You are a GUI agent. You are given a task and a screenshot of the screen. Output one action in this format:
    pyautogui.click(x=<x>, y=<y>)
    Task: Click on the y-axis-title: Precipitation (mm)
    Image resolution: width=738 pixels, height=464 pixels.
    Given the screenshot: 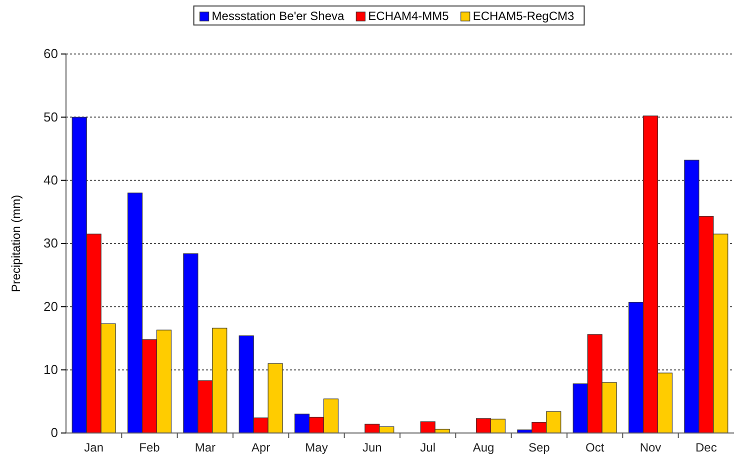 What is the action you would take?
    pyautogui.click(x=16, y=243)
    